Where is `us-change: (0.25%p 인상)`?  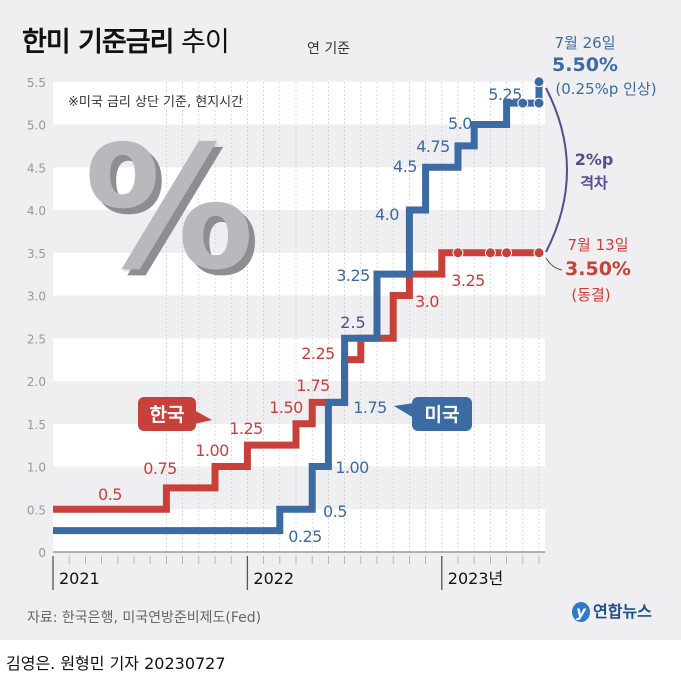 us-change: (0.25%p 인상) is located at coordinates (605, 89).